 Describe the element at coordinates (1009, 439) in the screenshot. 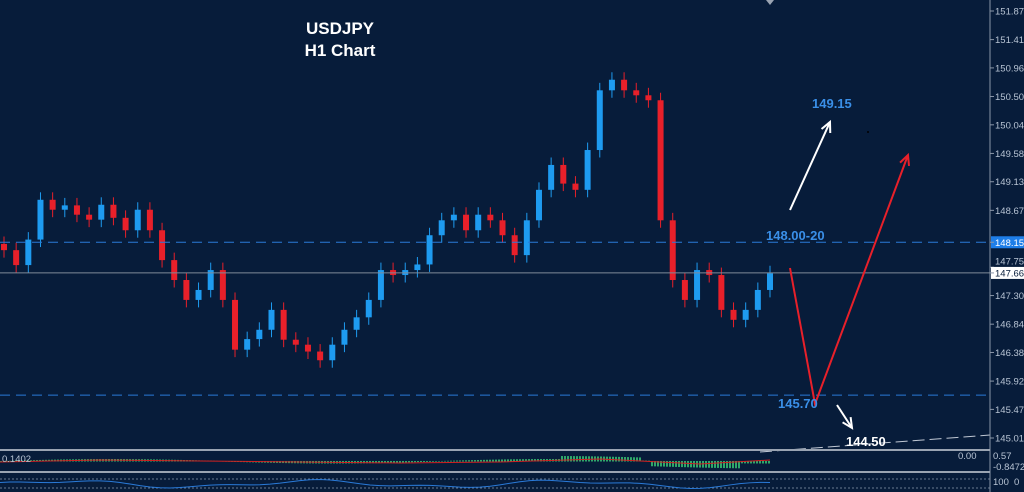

I see `y-tick-label: 145.010` at that location.